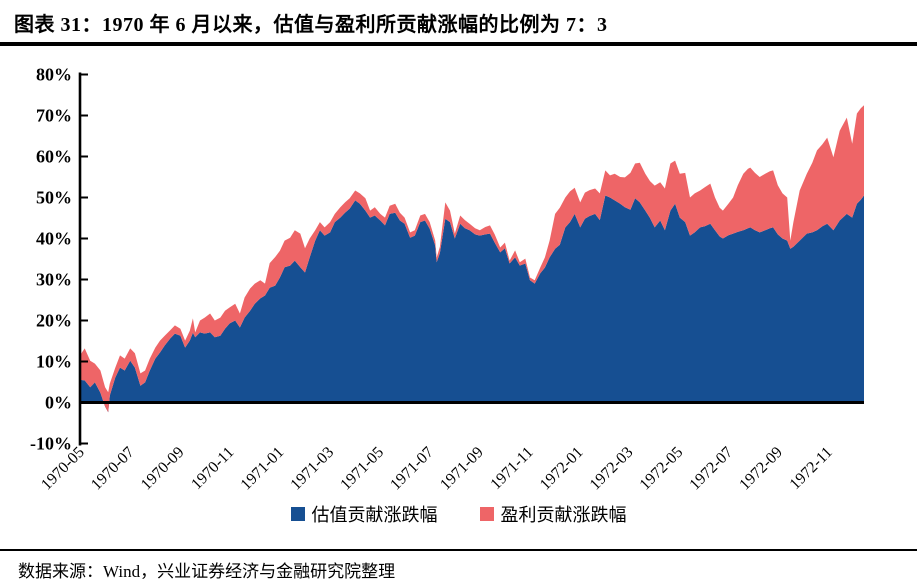 This screenshot has height=587, width=917. What do you see at coordinates (54, 116) in the screenshot?
I see `y-tick-label: 70%` at bounding box center [54, 116].